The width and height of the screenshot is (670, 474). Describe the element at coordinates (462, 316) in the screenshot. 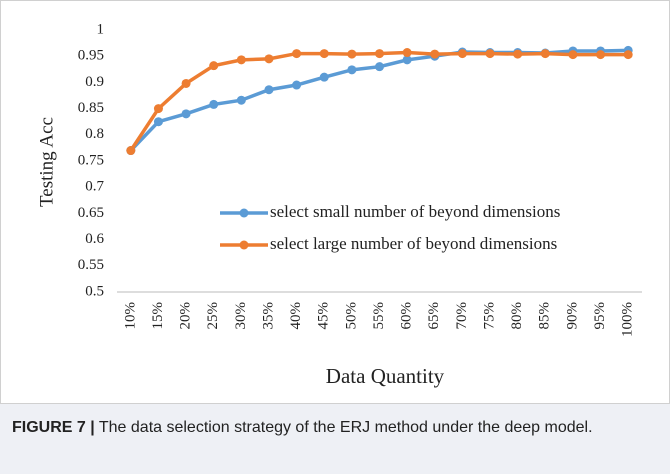

I see `x-tick-label: 70%` at that location.